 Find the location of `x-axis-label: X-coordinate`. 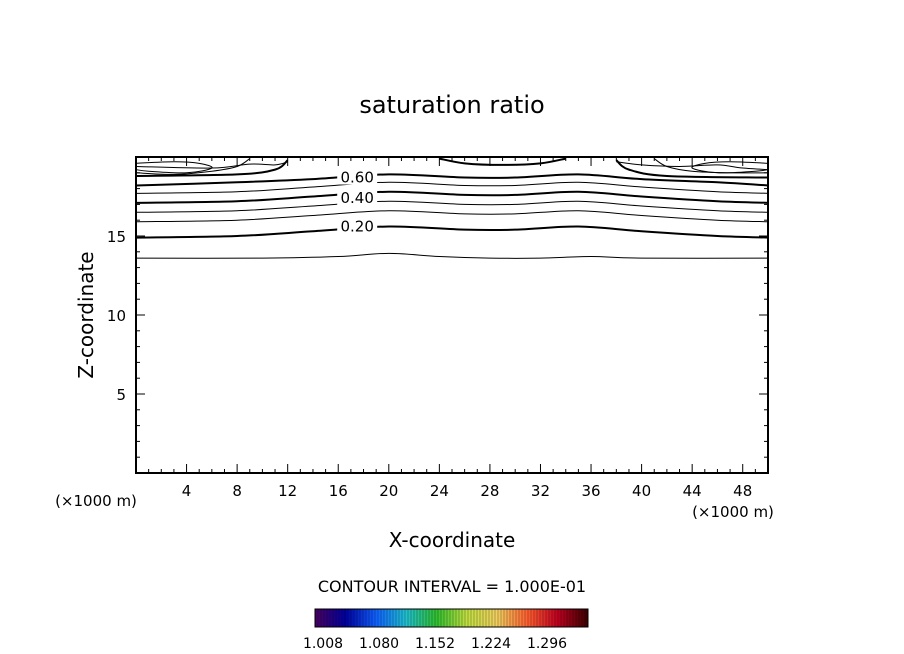

x-axis-label: X-coordinate is located at coordinates (452, 540).